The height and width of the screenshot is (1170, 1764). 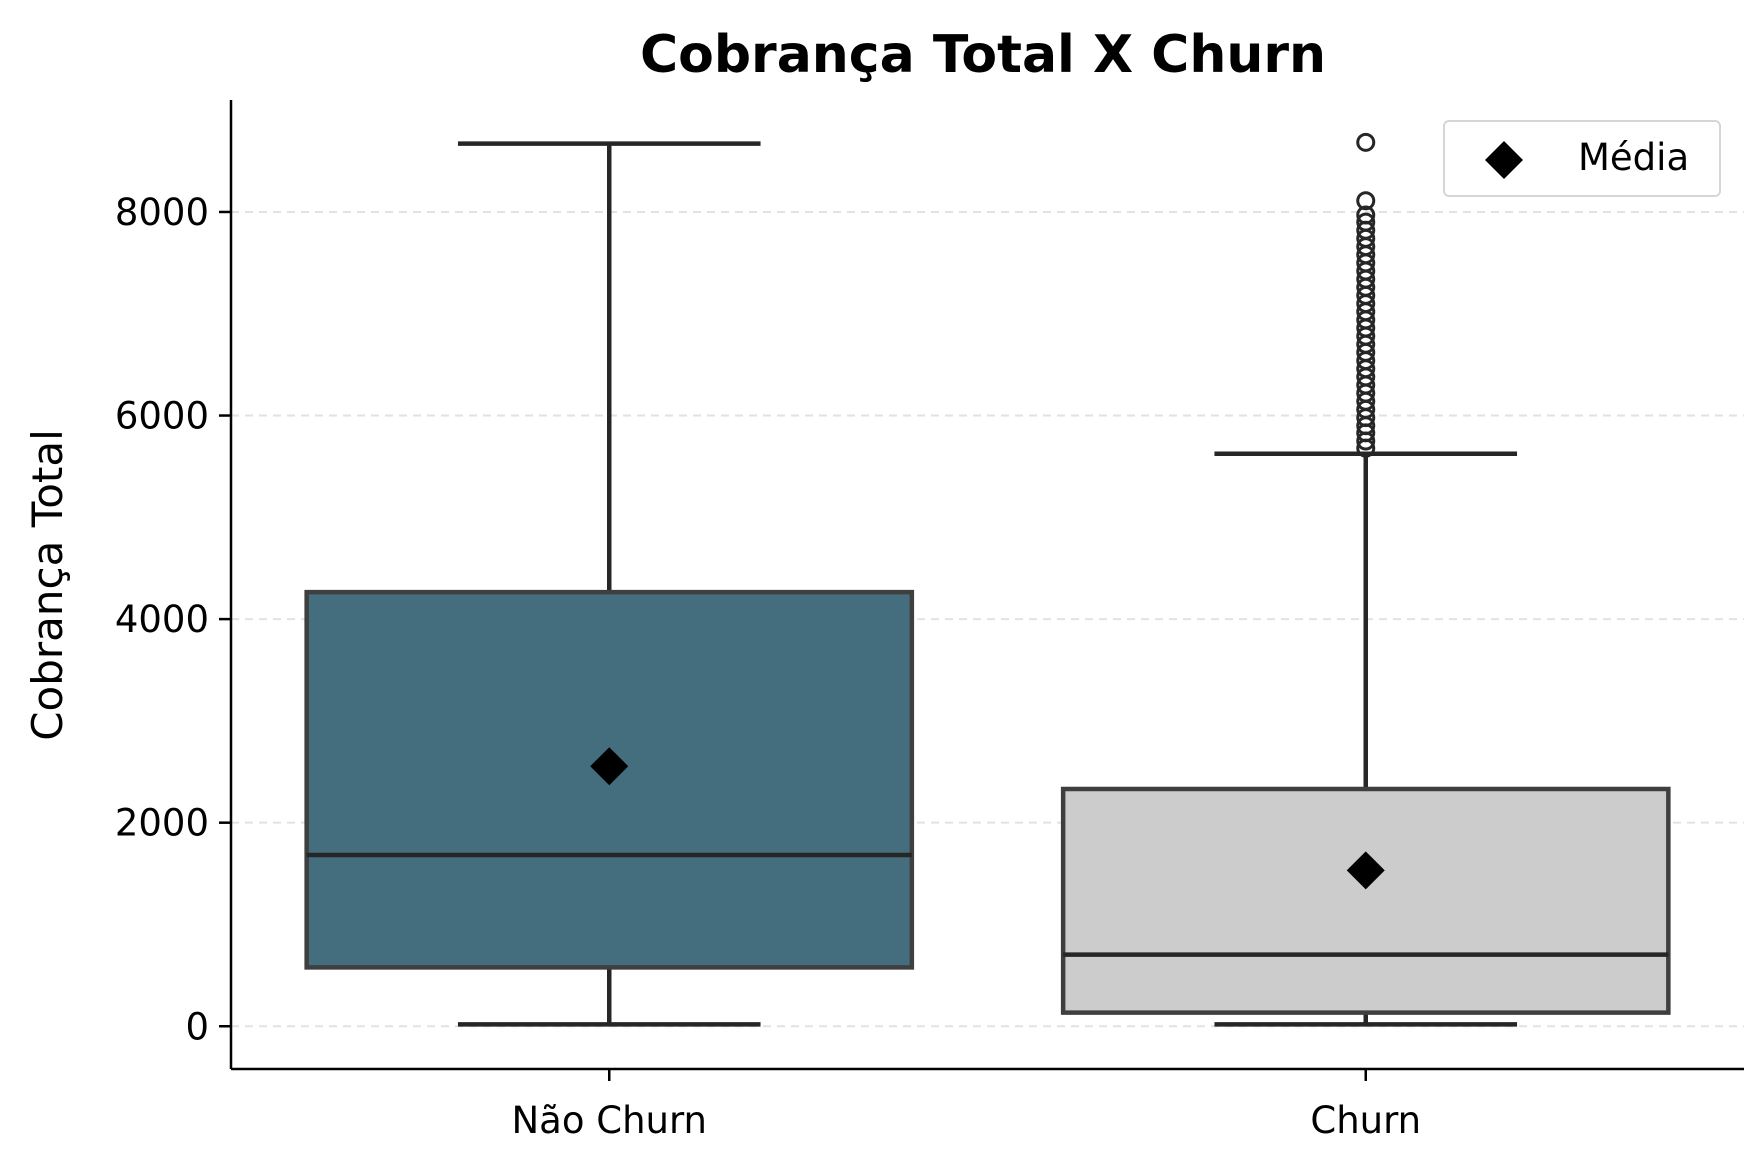 I want to click on y-tick-label-2000: 2000, so click(x=162, y=823).